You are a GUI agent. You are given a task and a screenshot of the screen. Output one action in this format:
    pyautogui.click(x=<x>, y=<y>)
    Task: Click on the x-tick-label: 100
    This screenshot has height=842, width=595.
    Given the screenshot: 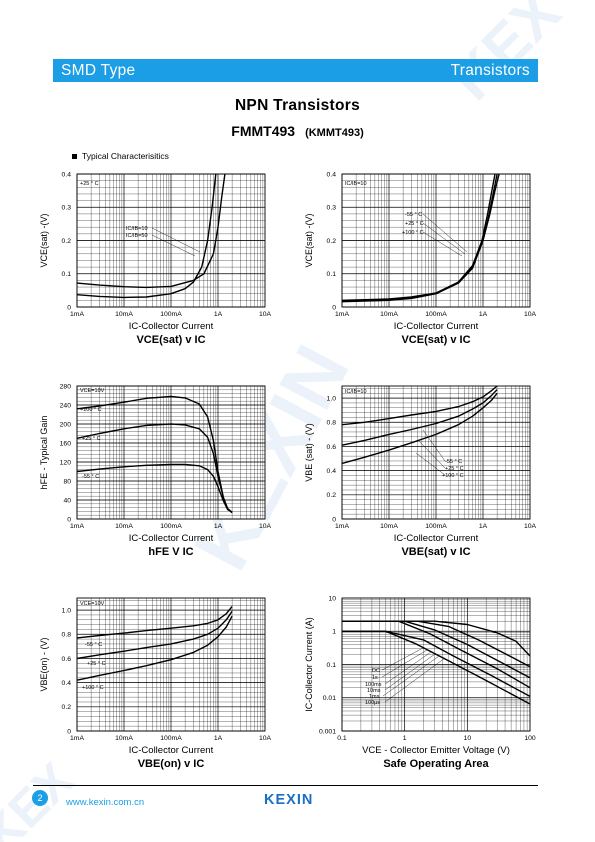 What is the action you would take?
    pyautogui.click(x=530, y=738)
    